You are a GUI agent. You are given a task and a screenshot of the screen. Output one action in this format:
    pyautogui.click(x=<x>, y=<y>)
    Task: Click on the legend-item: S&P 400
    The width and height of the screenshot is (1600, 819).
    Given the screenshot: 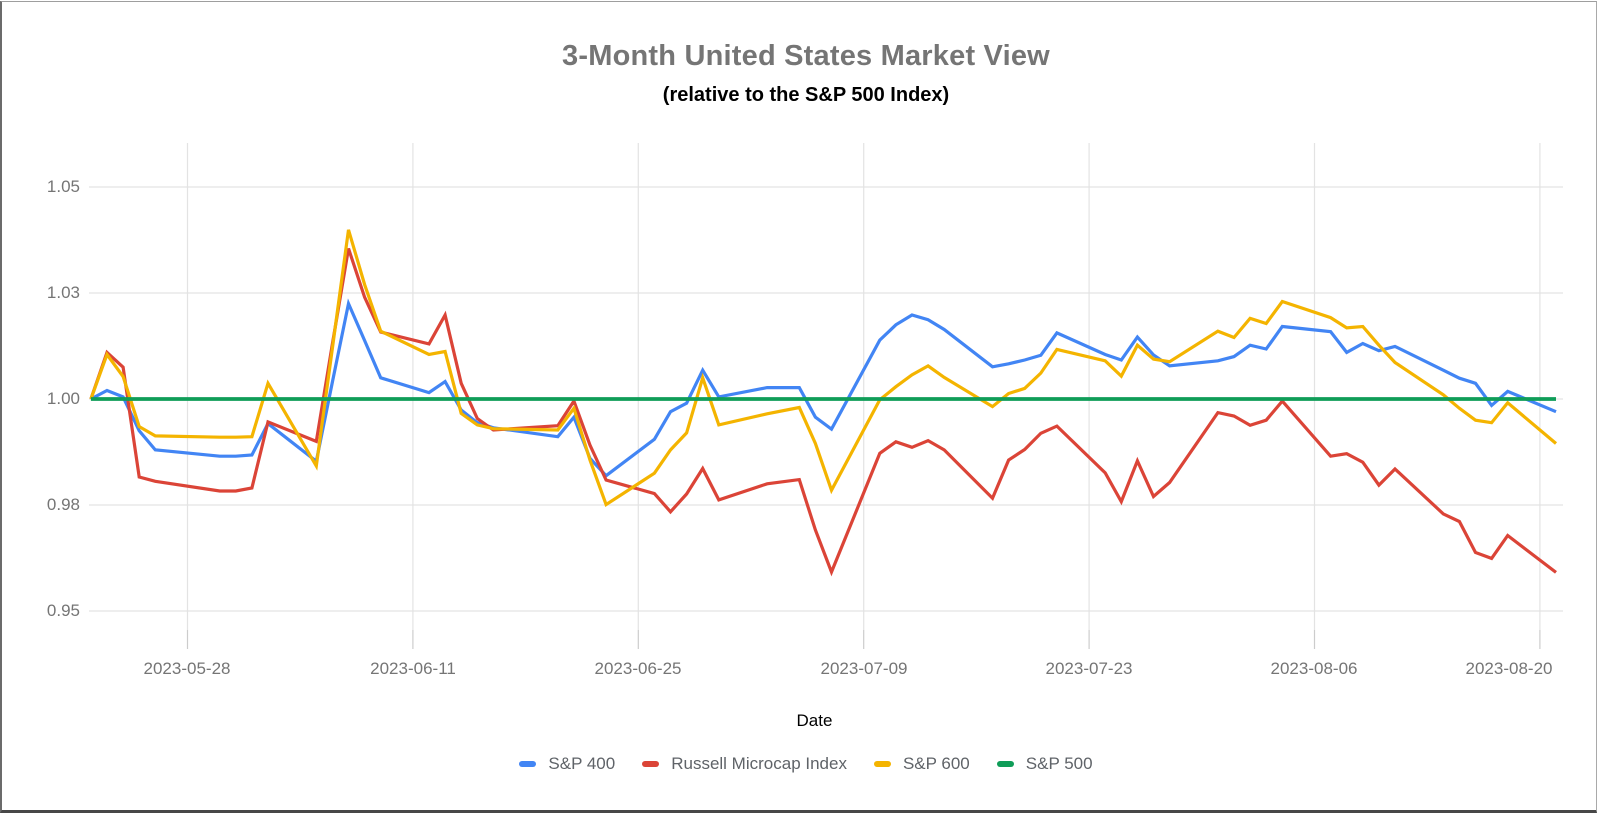 What is the action you would take?
    pyautogui.click(x=567, y=764)
    